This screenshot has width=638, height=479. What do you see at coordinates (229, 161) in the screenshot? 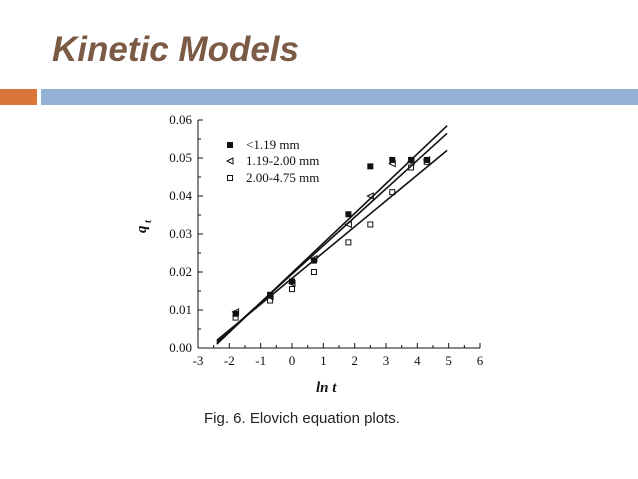
I see `legend-marker-open-triangle` at bounding box center [229, 161].